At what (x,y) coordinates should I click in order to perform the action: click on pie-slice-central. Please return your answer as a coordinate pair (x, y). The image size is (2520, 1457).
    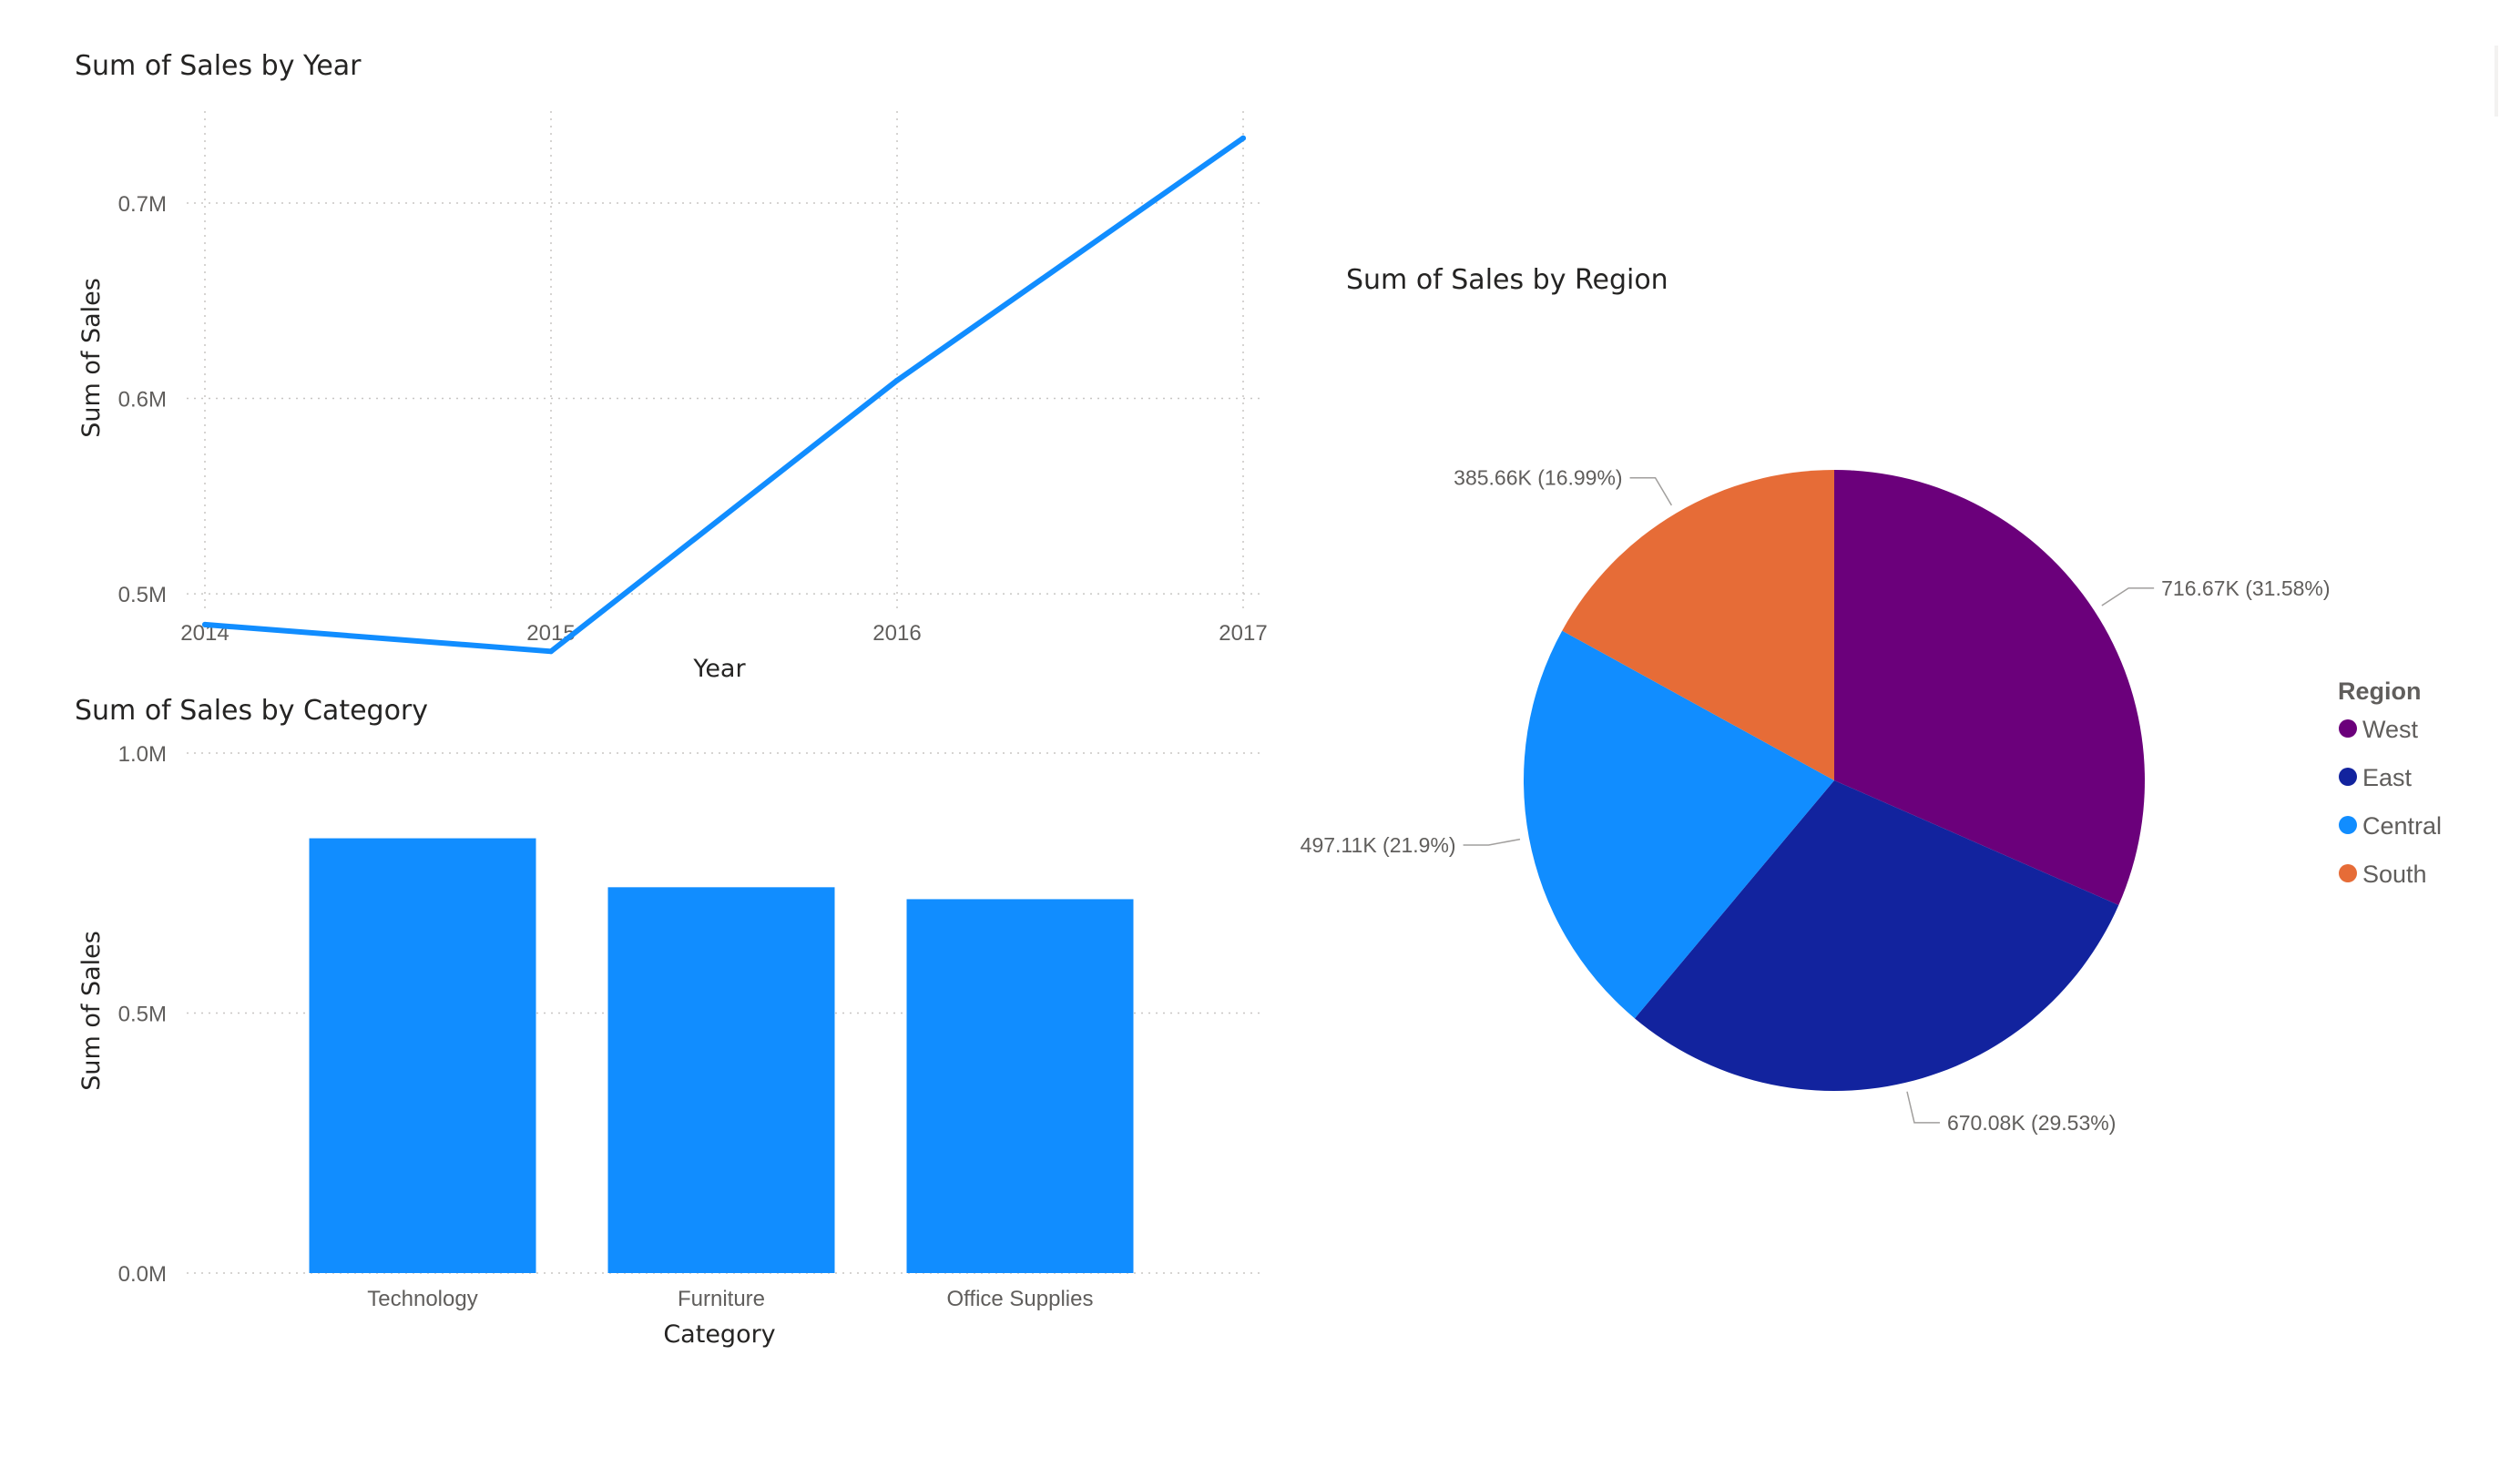
    Looking at the image, I should click on (1678, 824).